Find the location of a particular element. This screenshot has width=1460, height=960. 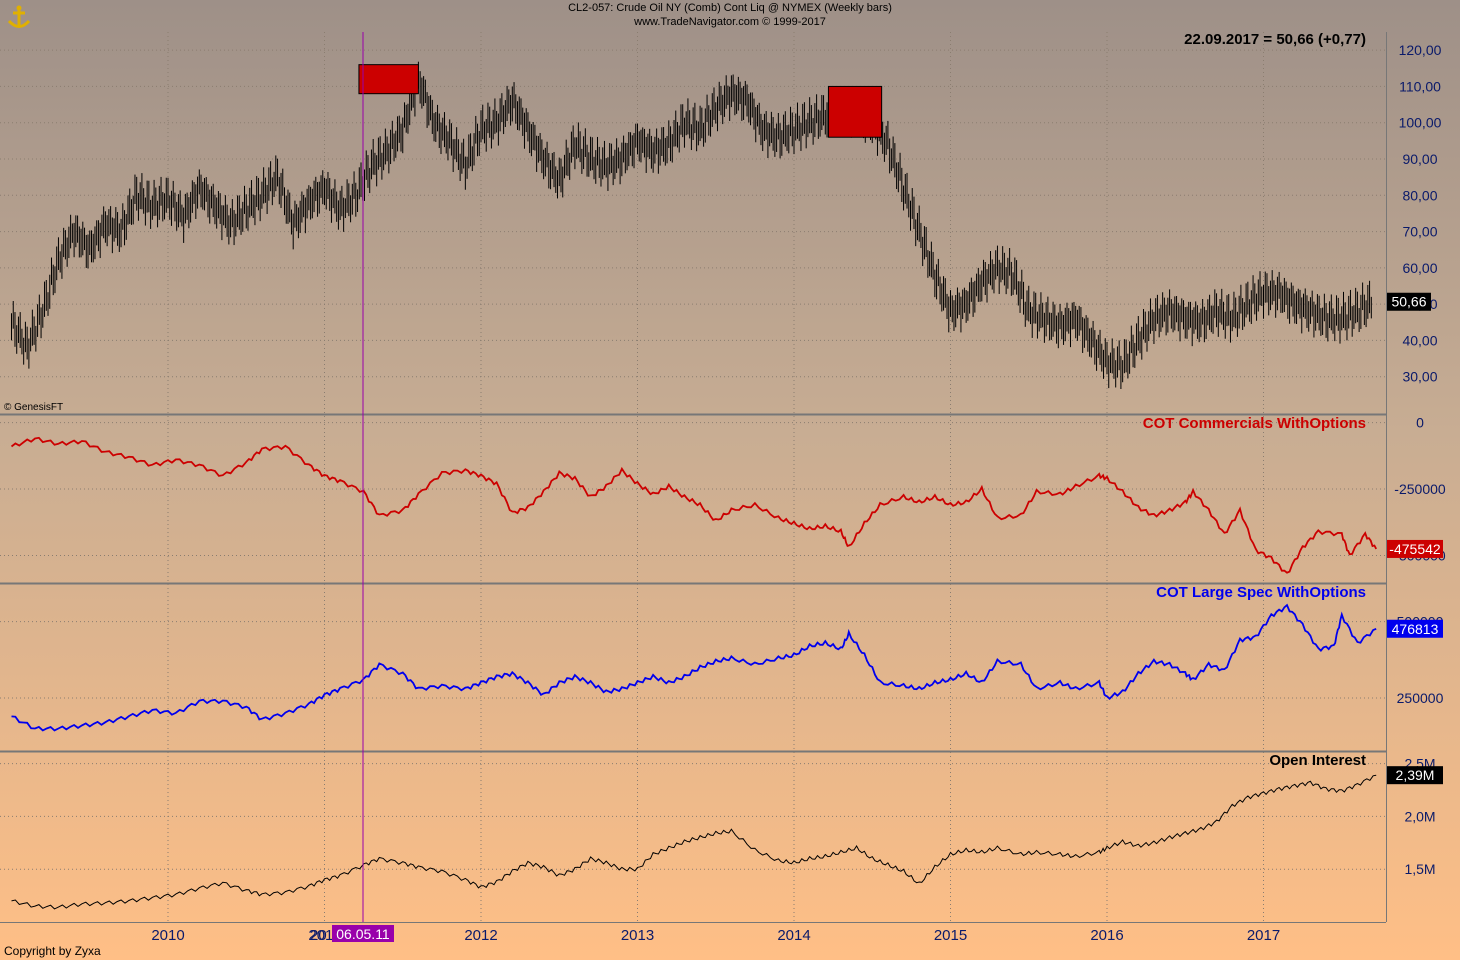

openinterest-title: Open Interest is located at coordinates (1317, 760).